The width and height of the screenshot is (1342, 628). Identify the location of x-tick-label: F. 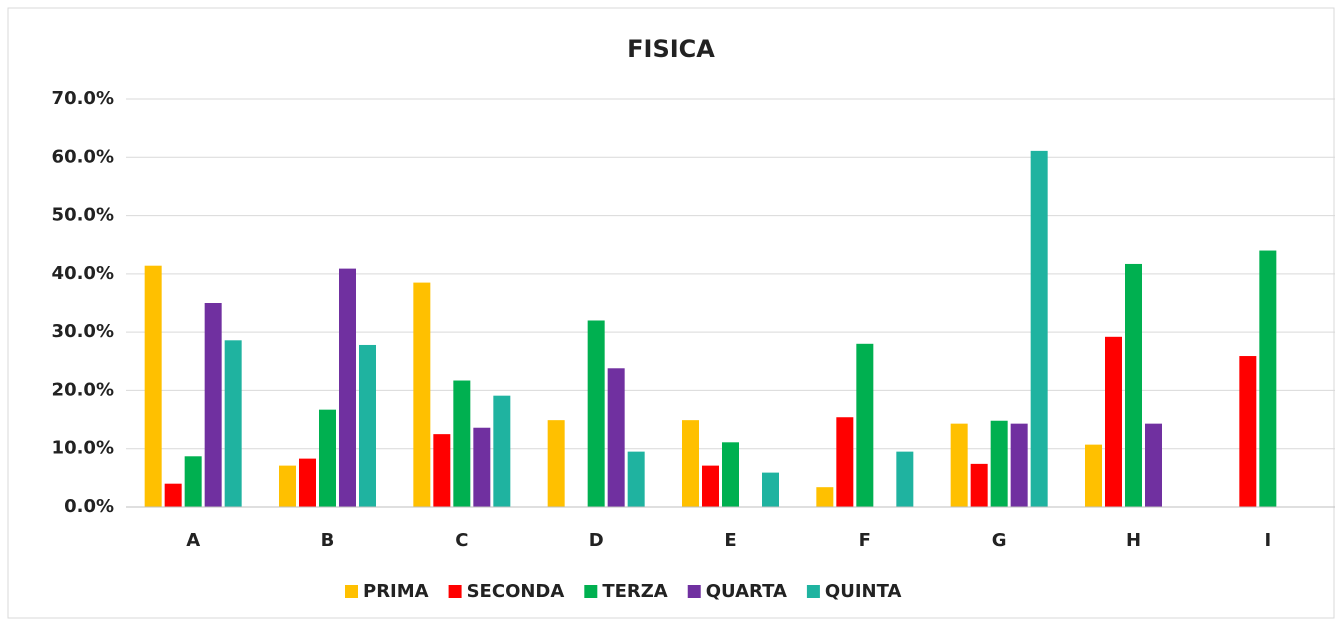
(865, 540).